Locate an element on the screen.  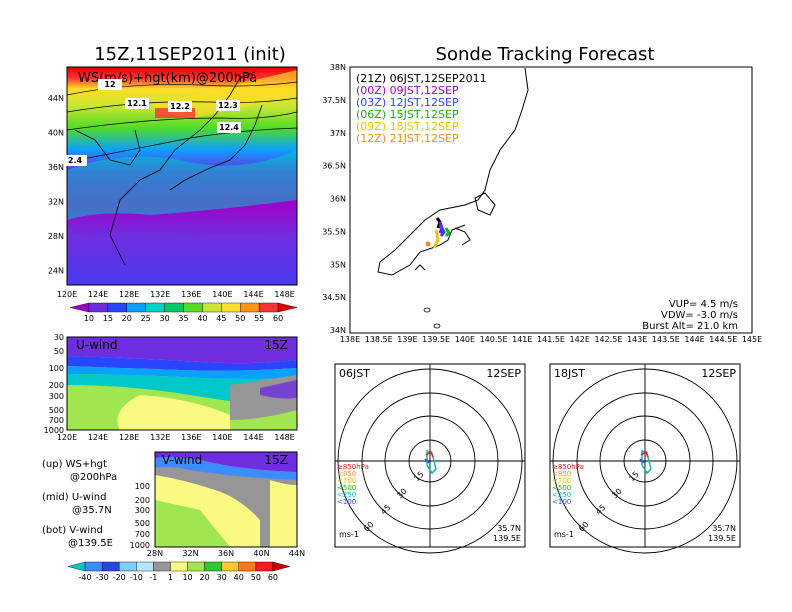
polar-legend-entry: ≥850hPa is located at coordinates (353, 467).